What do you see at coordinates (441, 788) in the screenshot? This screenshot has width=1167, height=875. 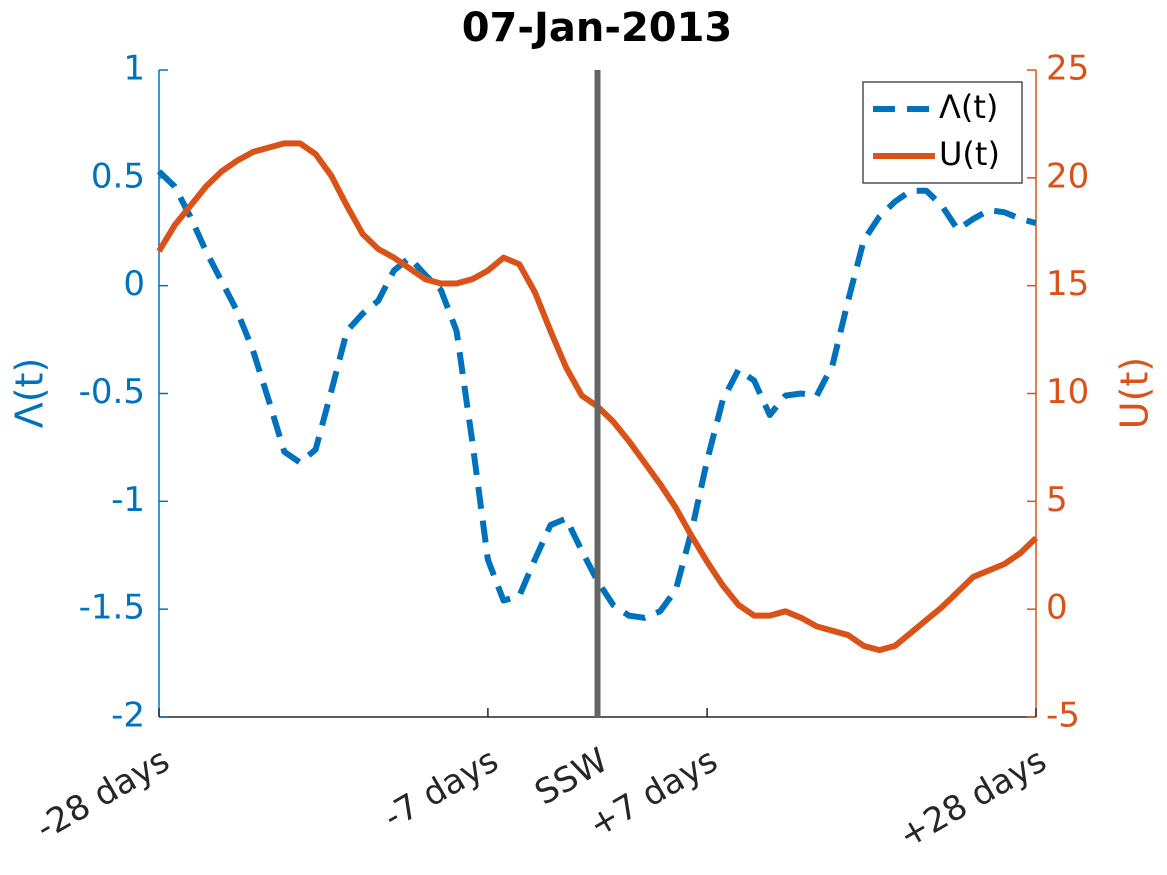 I see `x-tick-label: -7 days` at bounding box center [441, 788].